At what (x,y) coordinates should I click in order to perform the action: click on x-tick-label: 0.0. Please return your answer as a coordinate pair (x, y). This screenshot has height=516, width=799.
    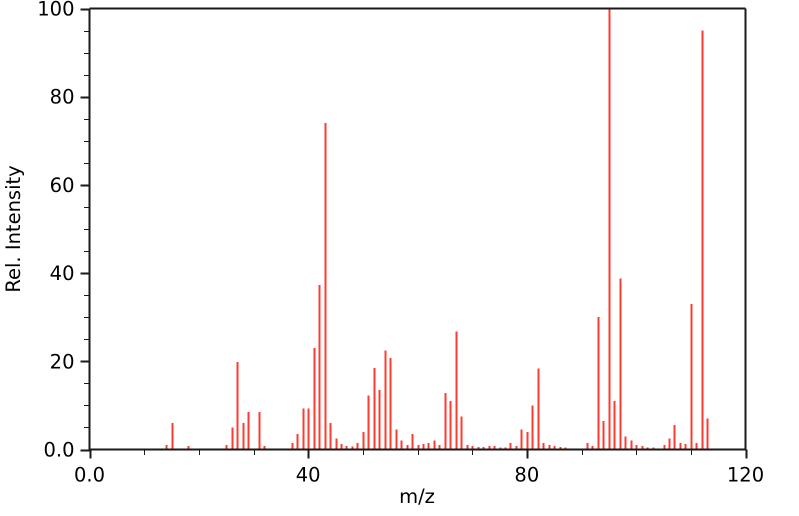
    Looking at the image, I should click on (89, 475).